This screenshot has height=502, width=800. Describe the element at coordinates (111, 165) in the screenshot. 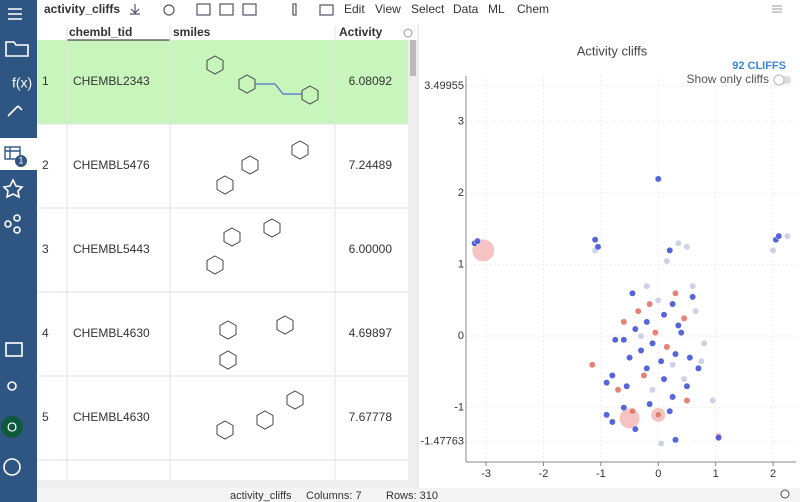

I see `cell: CHEMBL5476` at that location.